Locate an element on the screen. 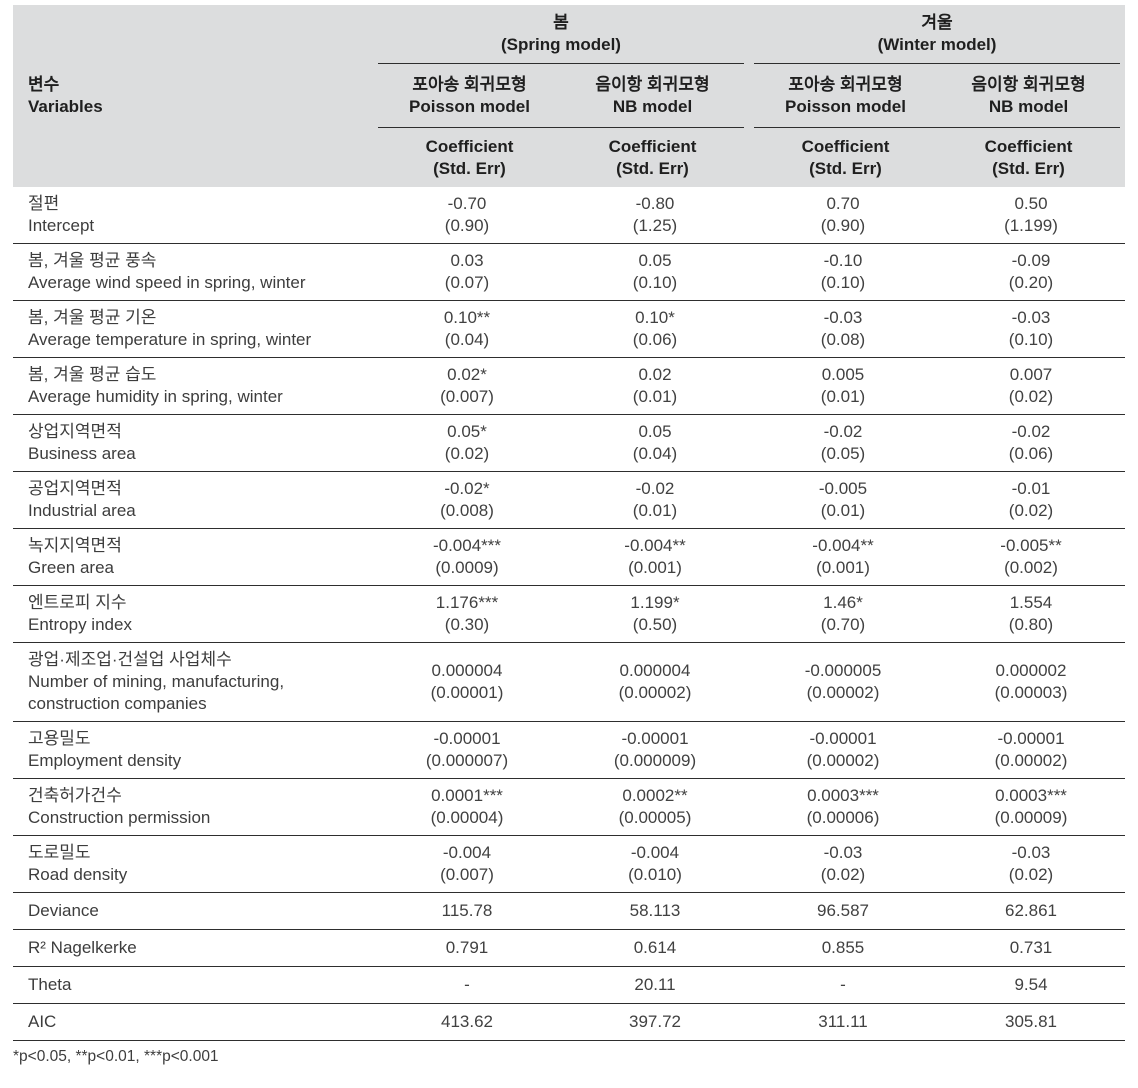 The width and height of the screenshot is (1138, 1088). coefficient-cell: 0.02* (0.007) is located at coordinates (467, 386).